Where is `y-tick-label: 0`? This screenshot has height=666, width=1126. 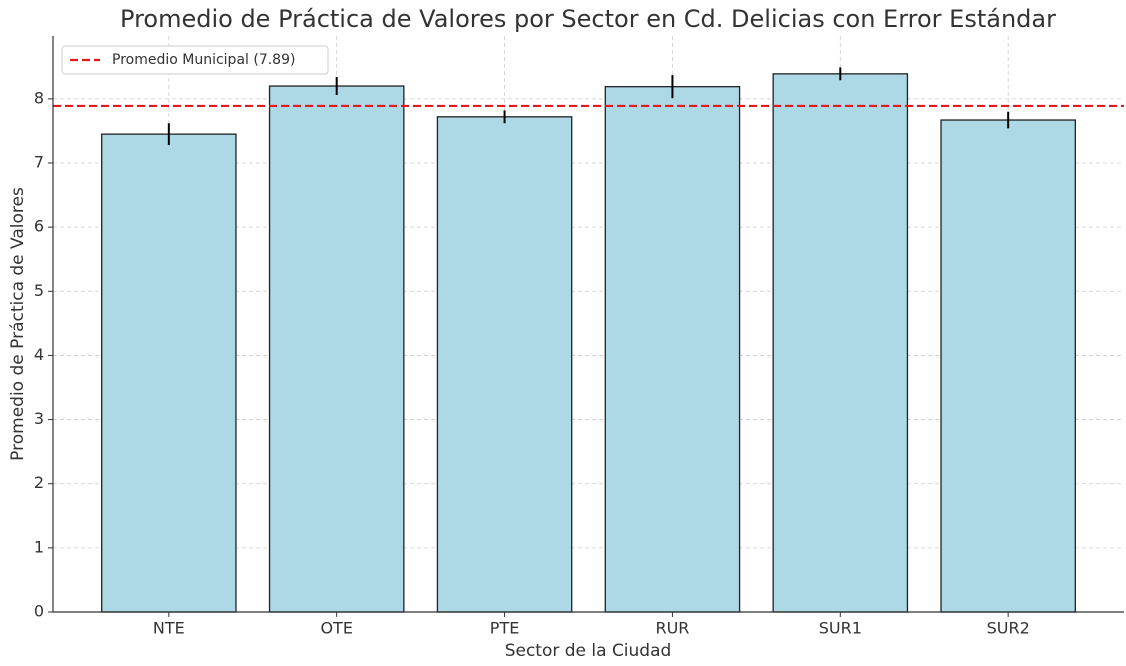
y-tick-label: 0 is located at coordinates (39, 611).